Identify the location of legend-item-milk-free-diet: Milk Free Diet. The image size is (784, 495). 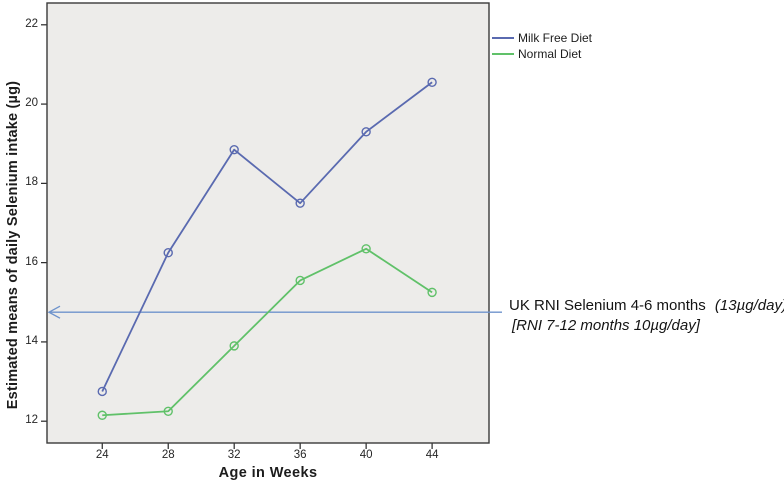
(542, 38).